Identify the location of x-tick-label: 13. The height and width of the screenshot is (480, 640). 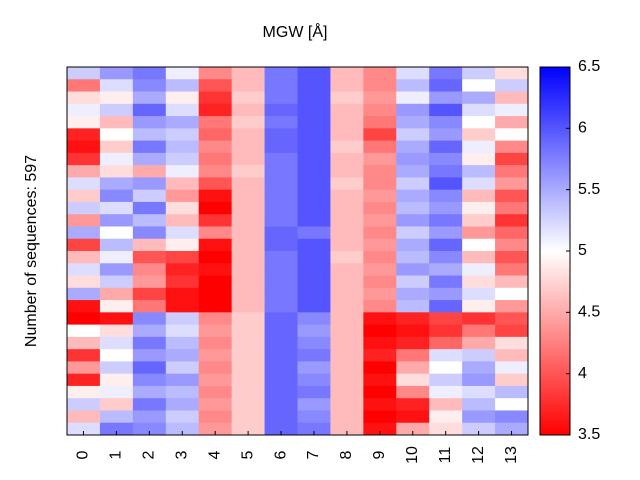
(511, 455).